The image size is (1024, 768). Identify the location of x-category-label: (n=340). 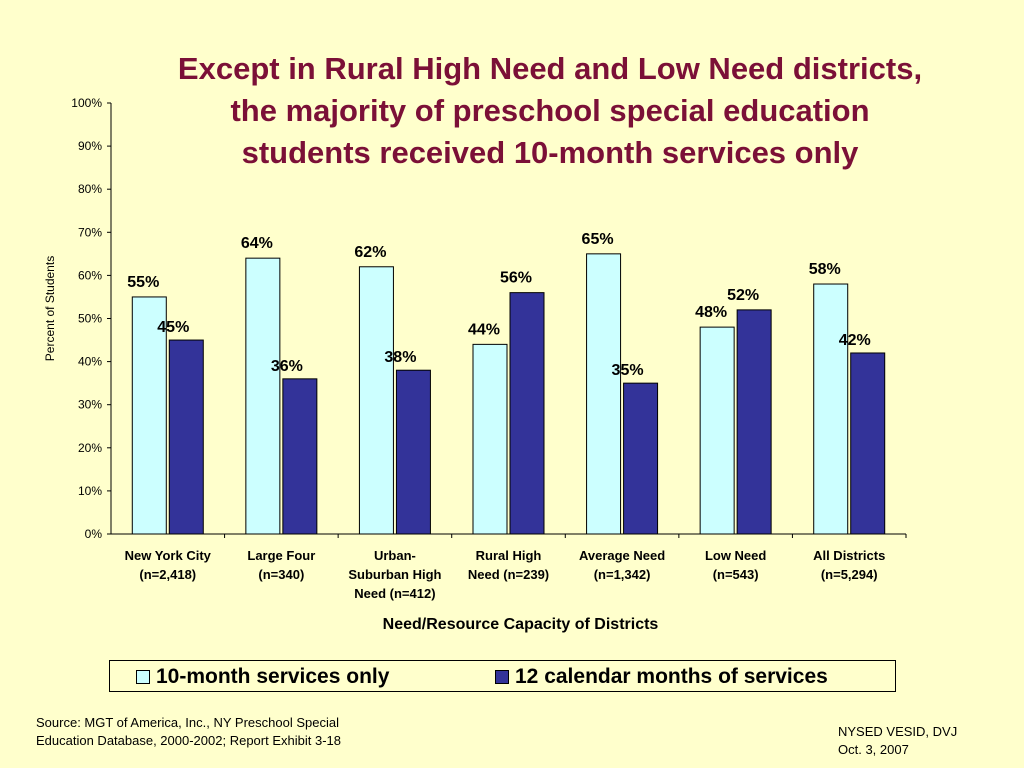
(281, 574).